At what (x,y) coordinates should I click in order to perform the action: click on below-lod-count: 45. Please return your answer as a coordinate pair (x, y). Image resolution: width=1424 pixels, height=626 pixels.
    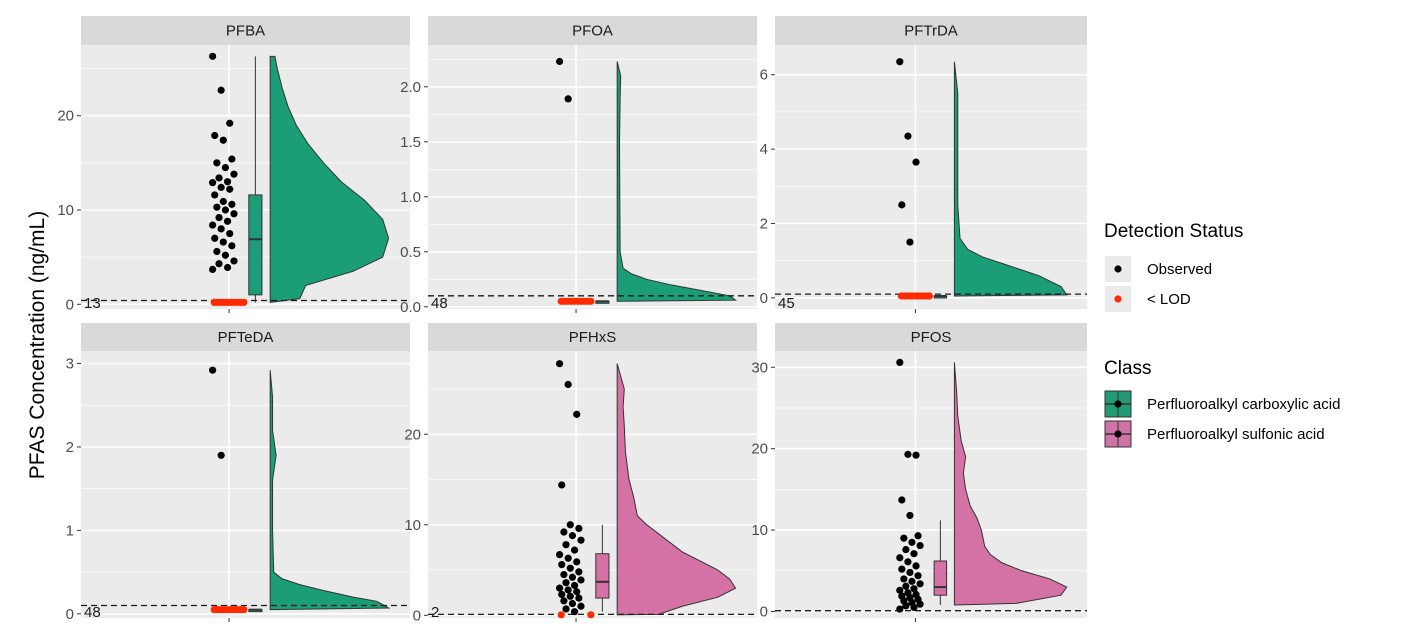
    Looking at the image, I should click on (786, 303).